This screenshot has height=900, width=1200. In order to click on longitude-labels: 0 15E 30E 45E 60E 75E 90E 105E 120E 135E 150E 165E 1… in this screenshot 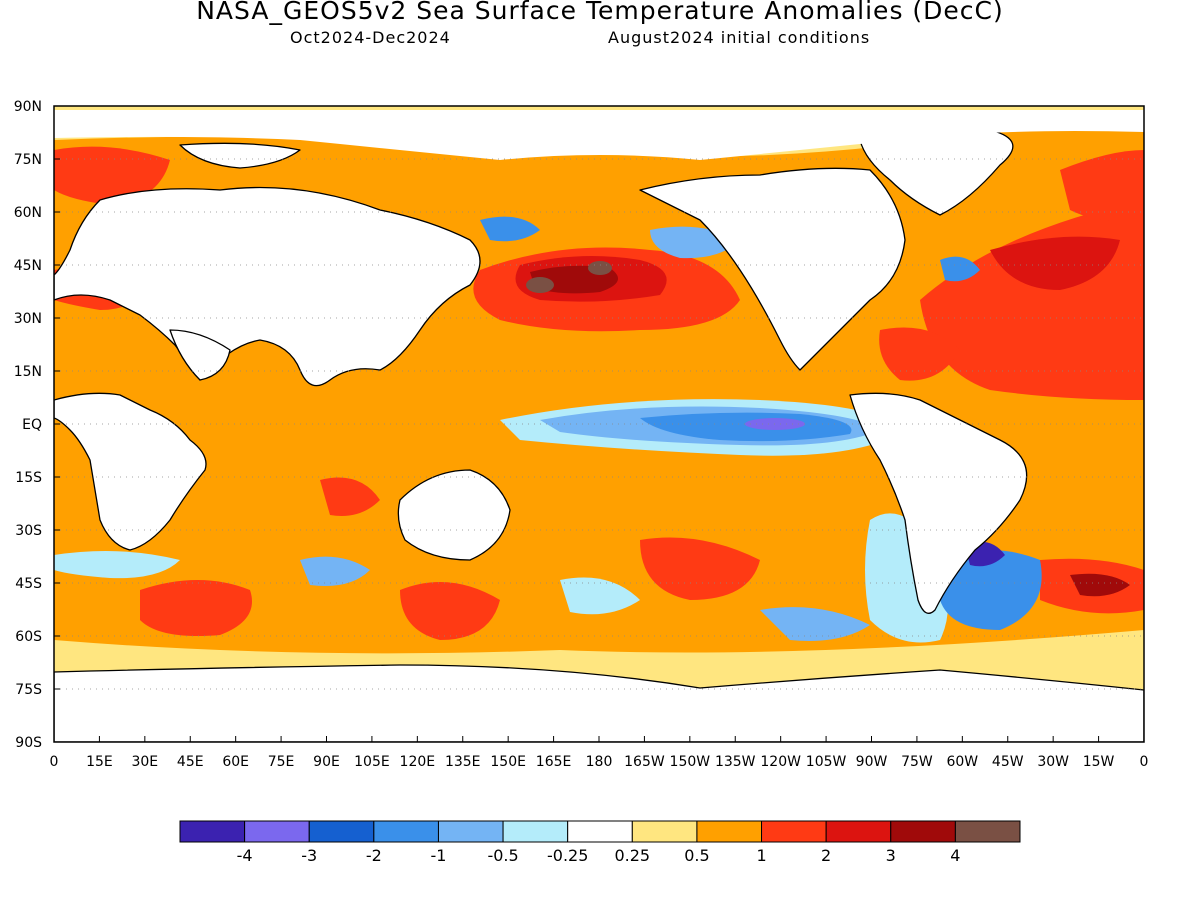, I will do `click(599, 753)`.